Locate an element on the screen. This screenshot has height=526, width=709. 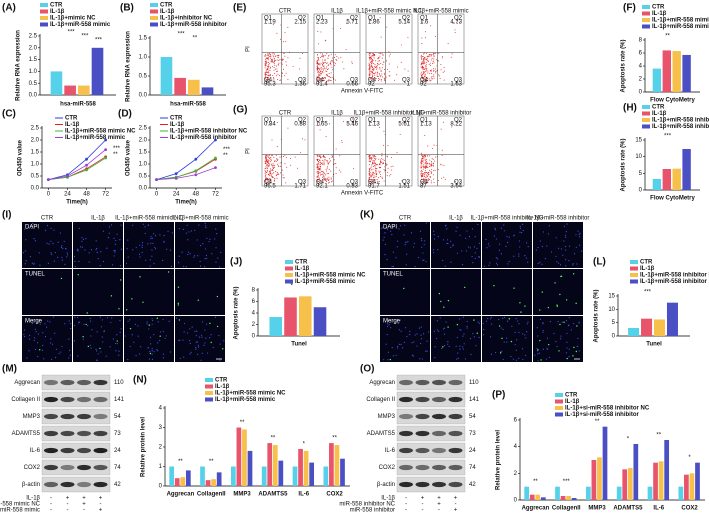
plot-title: IL1β+miR-558 inhibitor NC is located at coordinates (390, 114).